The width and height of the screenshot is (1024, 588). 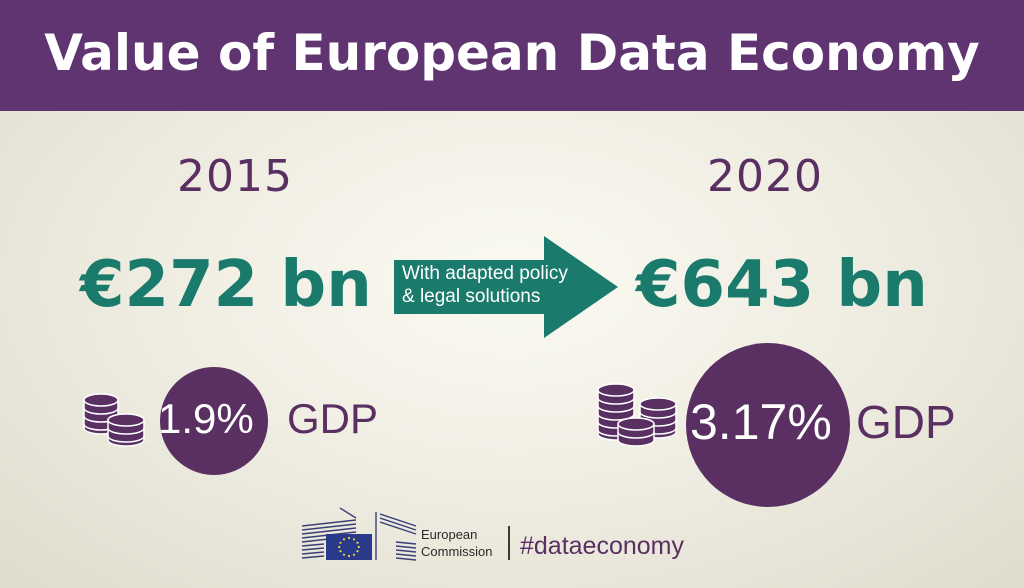 What do you see at coordinates (333, 418) in the screenshot?
I see `gdp-2015-label: GDP` at bounding box center [333, 418].